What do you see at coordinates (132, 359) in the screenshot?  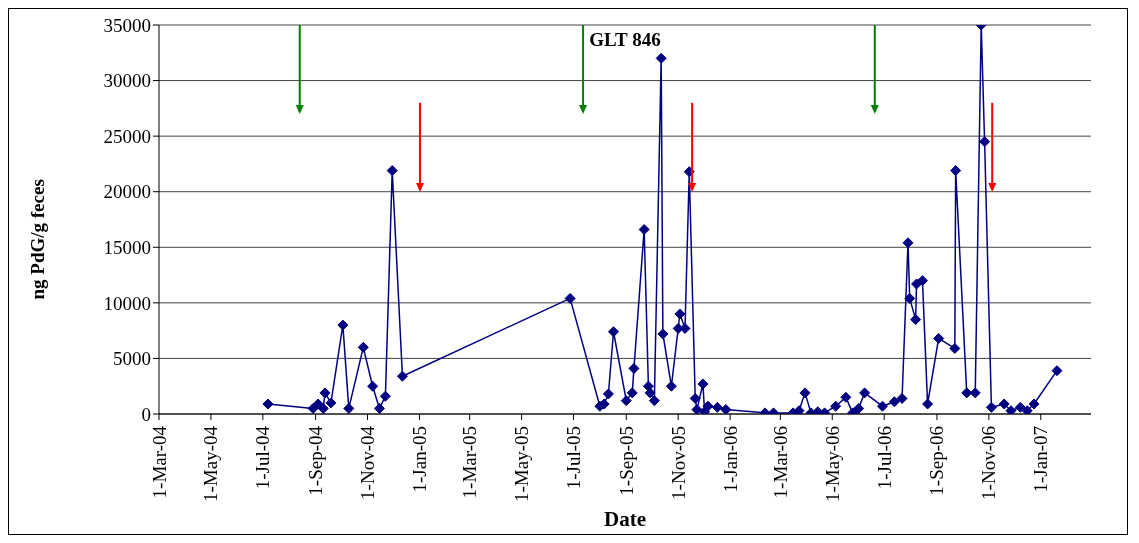 I see `y-tick-label: 5000` at bounding box center [132, 359].